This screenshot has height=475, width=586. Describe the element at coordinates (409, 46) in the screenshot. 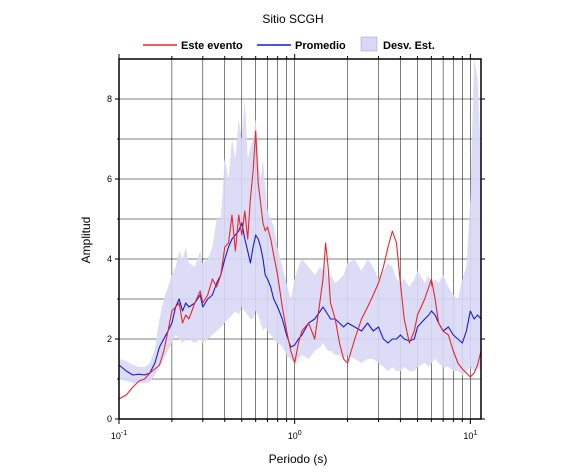

I see `legend-label-band: Desv. Est.` at that location.